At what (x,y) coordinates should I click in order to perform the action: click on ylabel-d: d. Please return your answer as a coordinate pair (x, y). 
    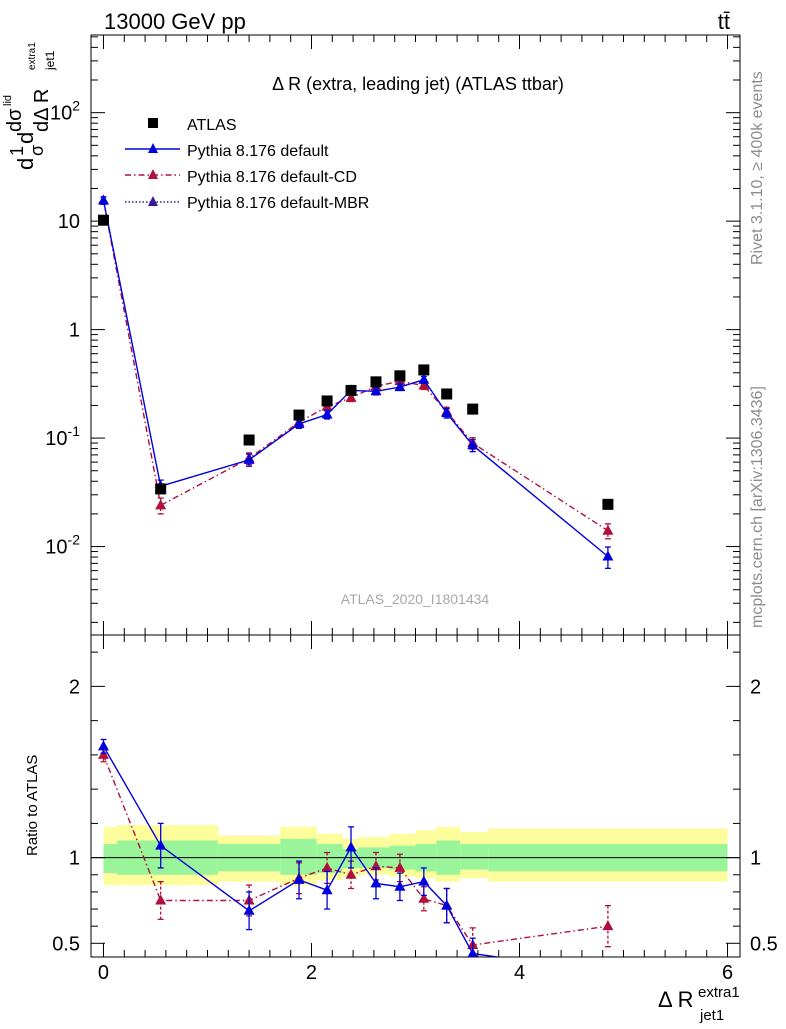
    Looking at the image, I should click on (25, 164).